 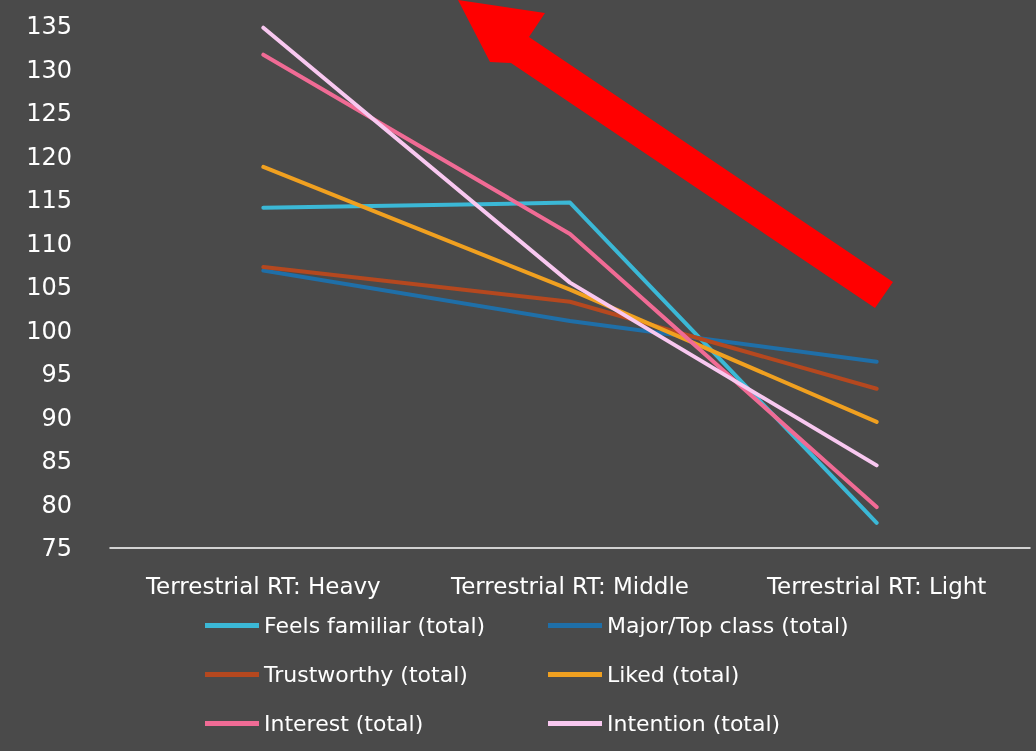 What do you see at coordinates (56, 461) in the screenshot?
I see `y-tick-label: 85` at bounding box center [56, 461].